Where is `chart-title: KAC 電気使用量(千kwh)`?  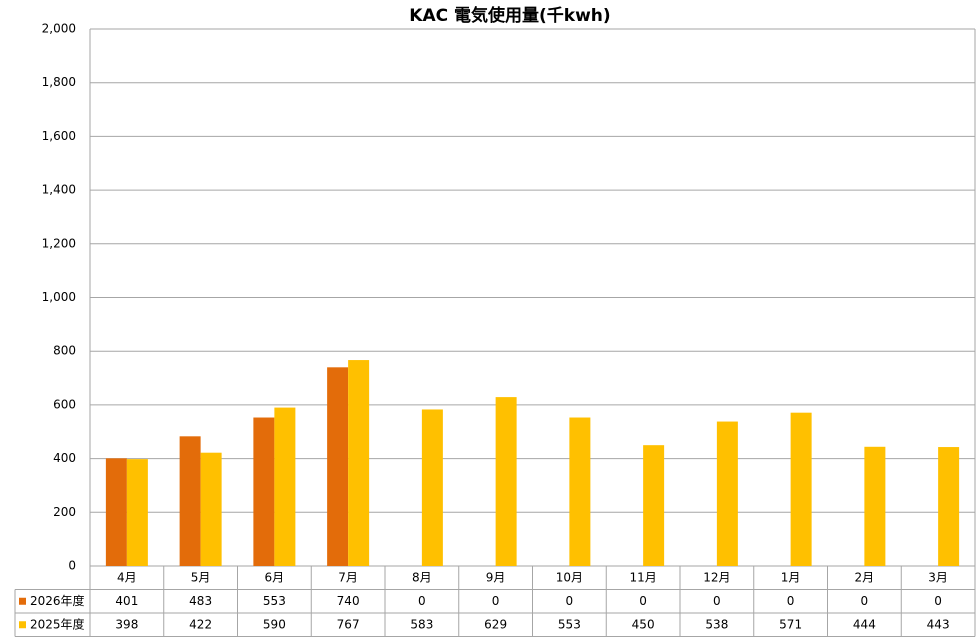
chart-title: KAC 電気使用量(千kwh) is located at coordinates (509, 15).